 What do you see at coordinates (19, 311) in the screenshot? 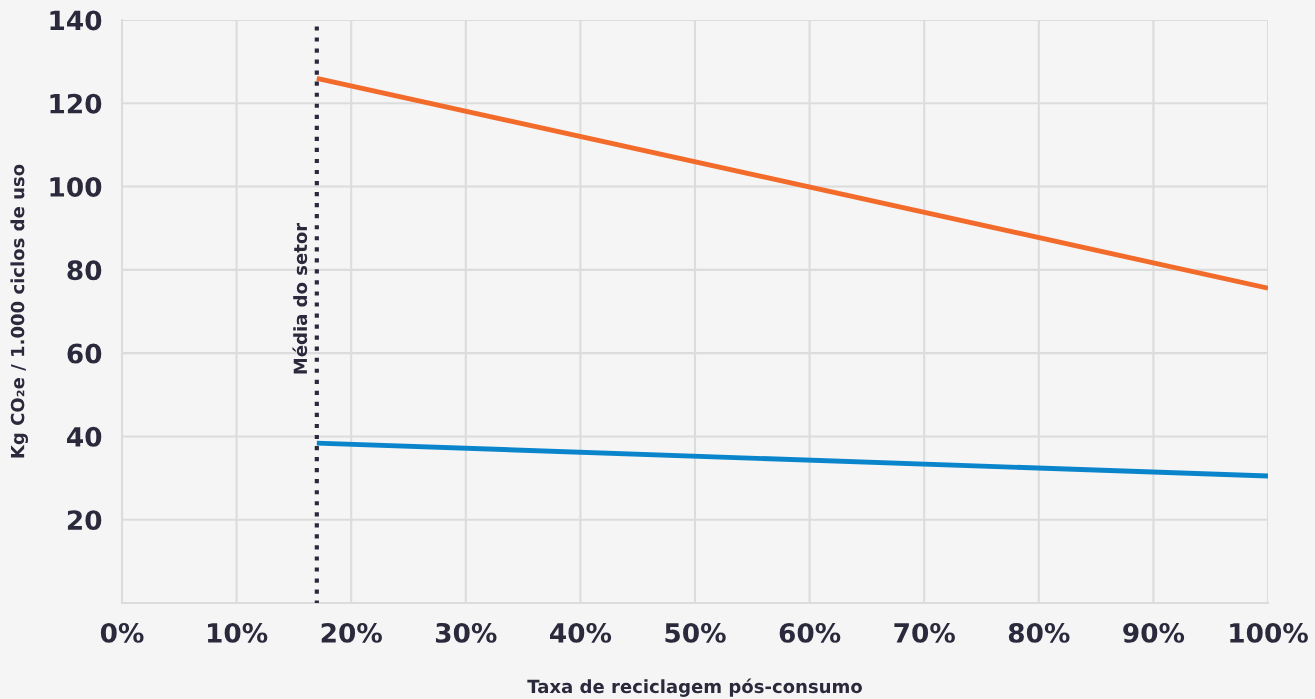
I see `y-axis-title: Kg CO₂e / 1.000 ciclos de uso` at bounding box center [19, 311].